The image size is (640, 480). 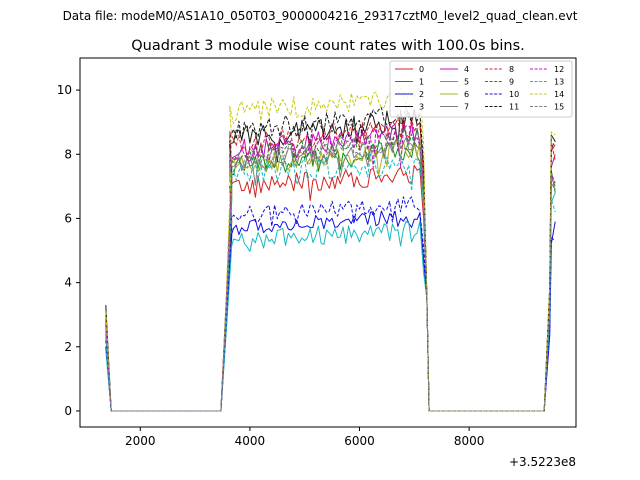 What do you see at coordinates (68, 347) in the screenshot?
I see `y-tick-label: 2` at bounding box center [68, 347].